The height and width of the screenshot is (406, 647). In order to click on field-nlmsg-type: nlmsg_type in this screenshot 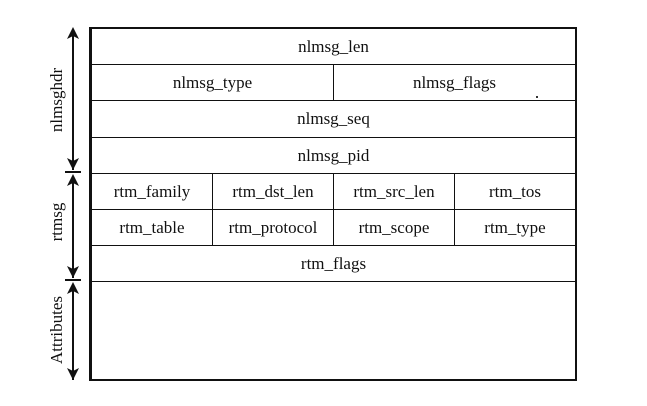, I will do `click(213, 82)`.